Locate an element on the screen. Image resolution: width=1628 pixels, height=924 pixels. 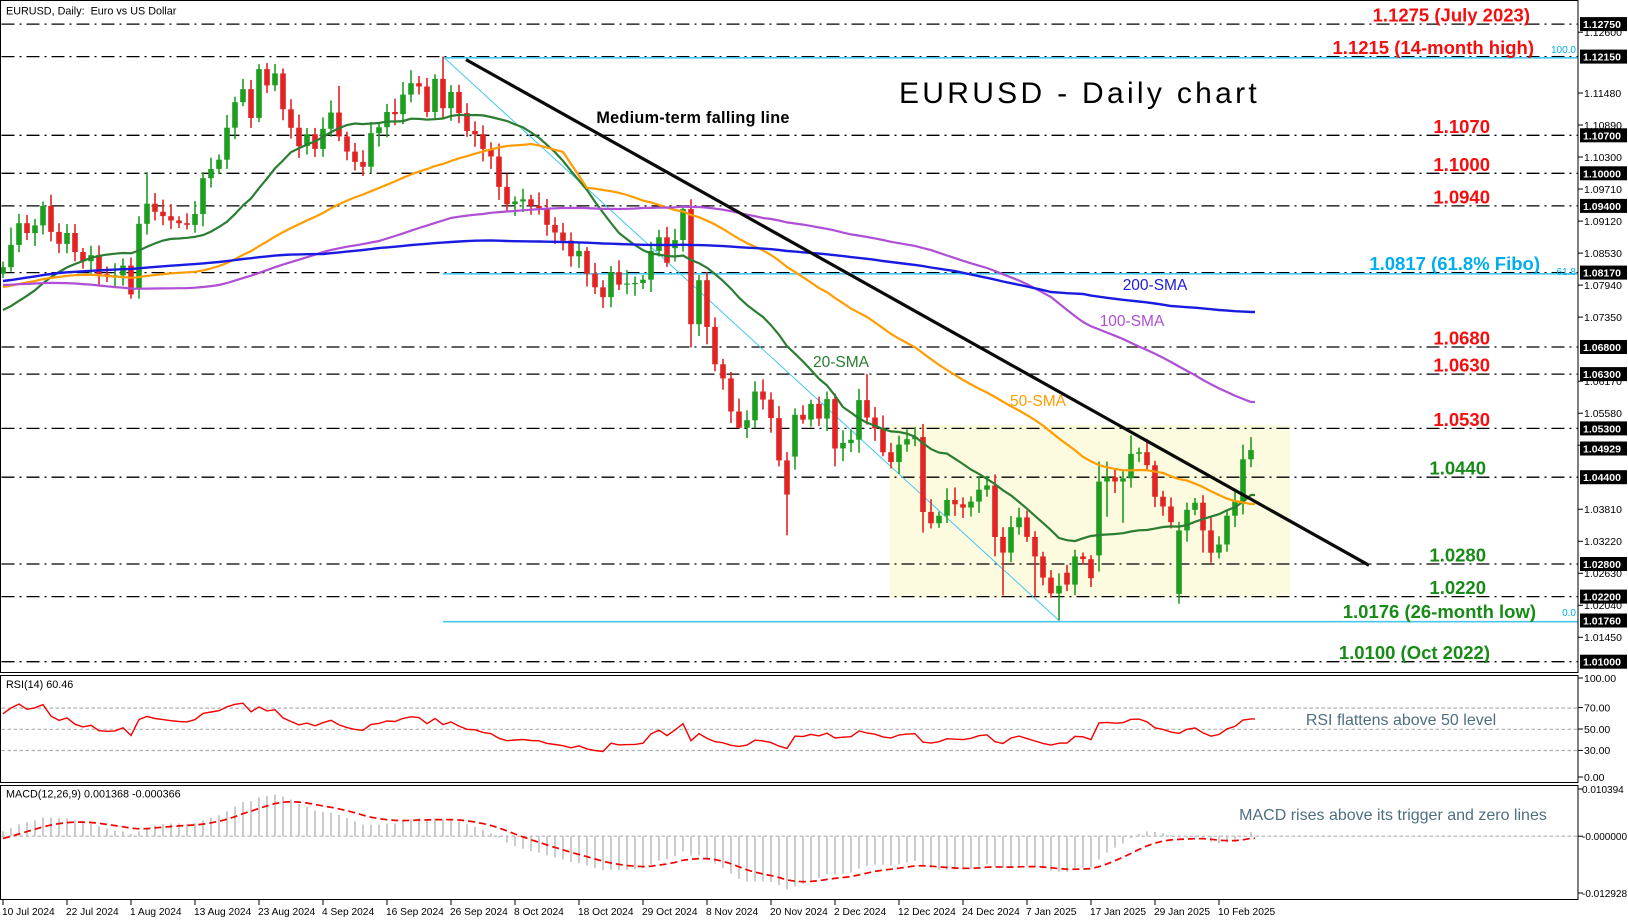
svg-text: 1.01000 is located at coordinates (1602, 663).